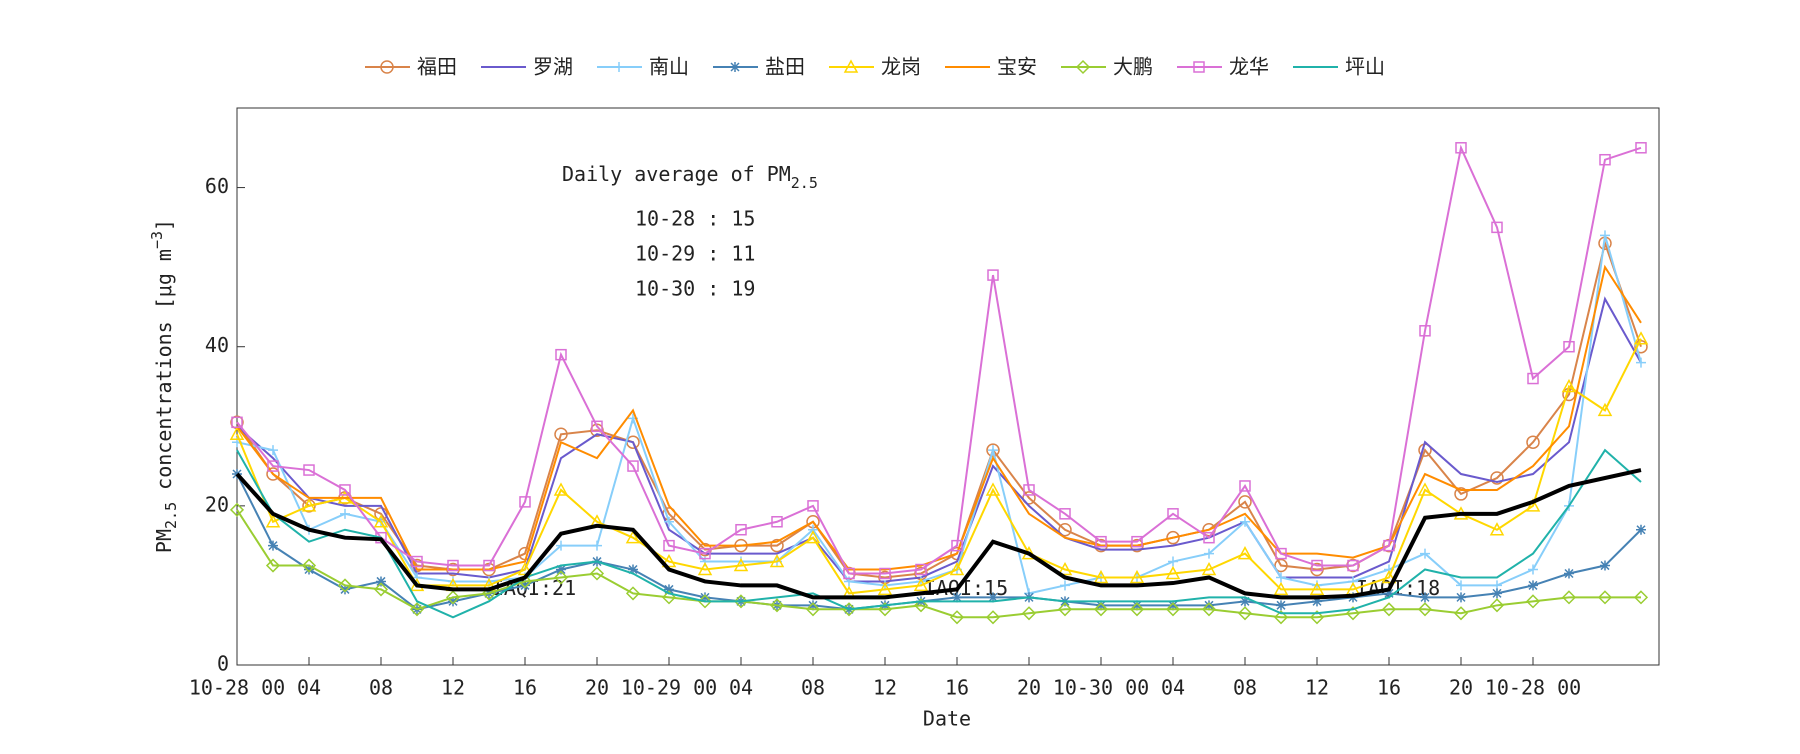 The height and width of the screenshot is (754, 1800). I want to click on legend-item: 南山, so click(643, 67).